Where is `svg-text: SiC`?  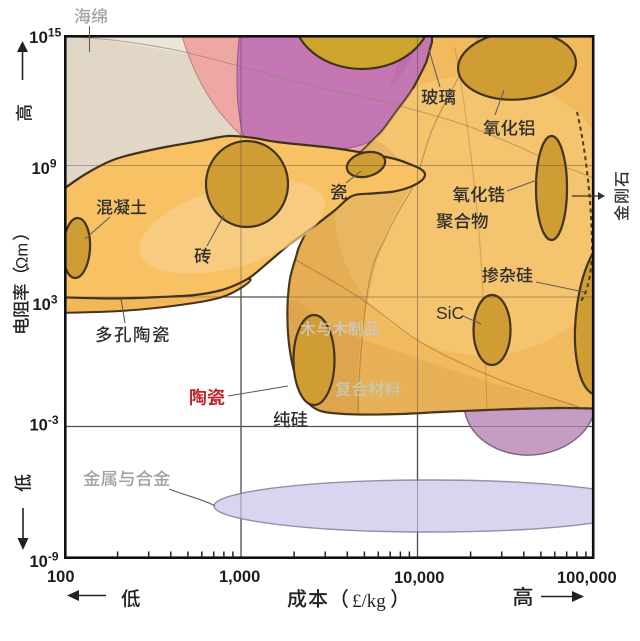
svg-text: SiC is located at coordinates (450, 313).